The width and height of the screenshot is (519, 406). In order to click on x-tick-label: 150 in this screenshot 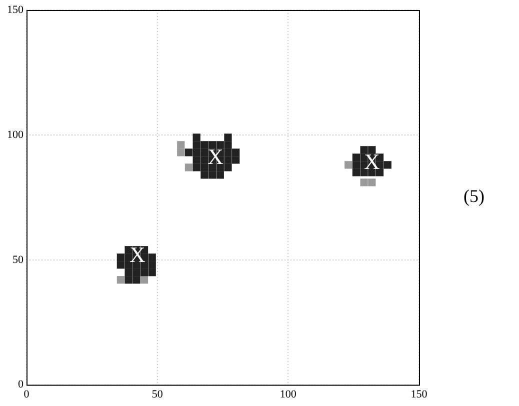, I will do `click(419, 394)`.